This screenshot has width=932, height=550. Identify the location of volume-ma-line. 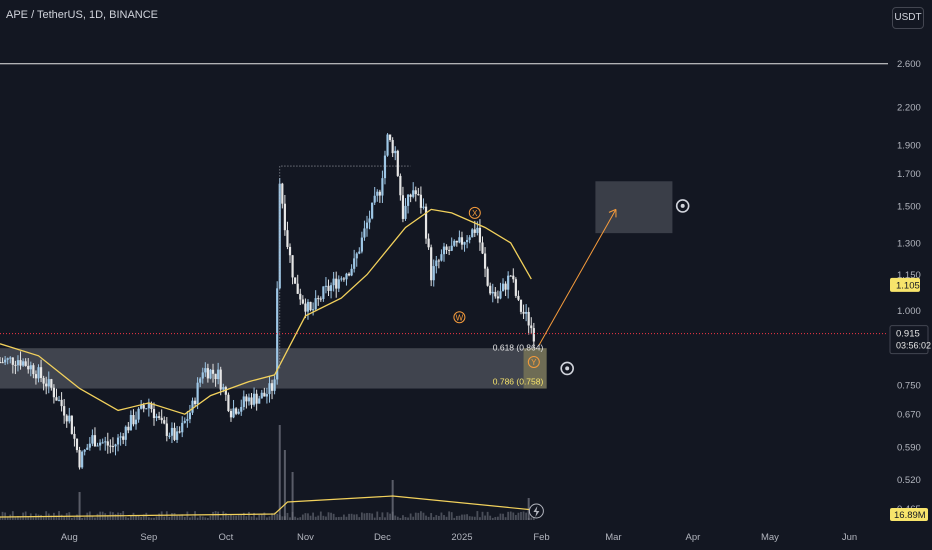
(267, 506).